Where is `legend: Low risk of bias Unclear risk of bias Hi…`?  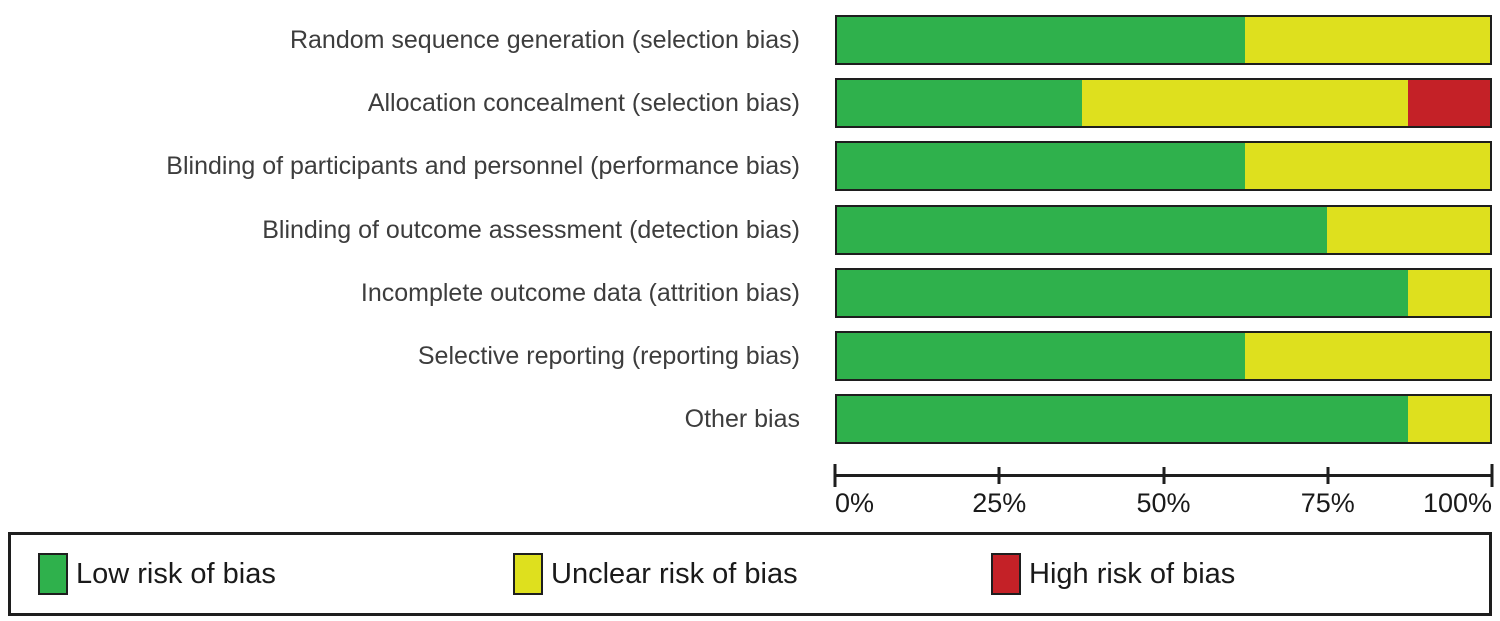
legend: Low risk of bias Unclear risk of bias Hi… is located at coordinates (750, 574).